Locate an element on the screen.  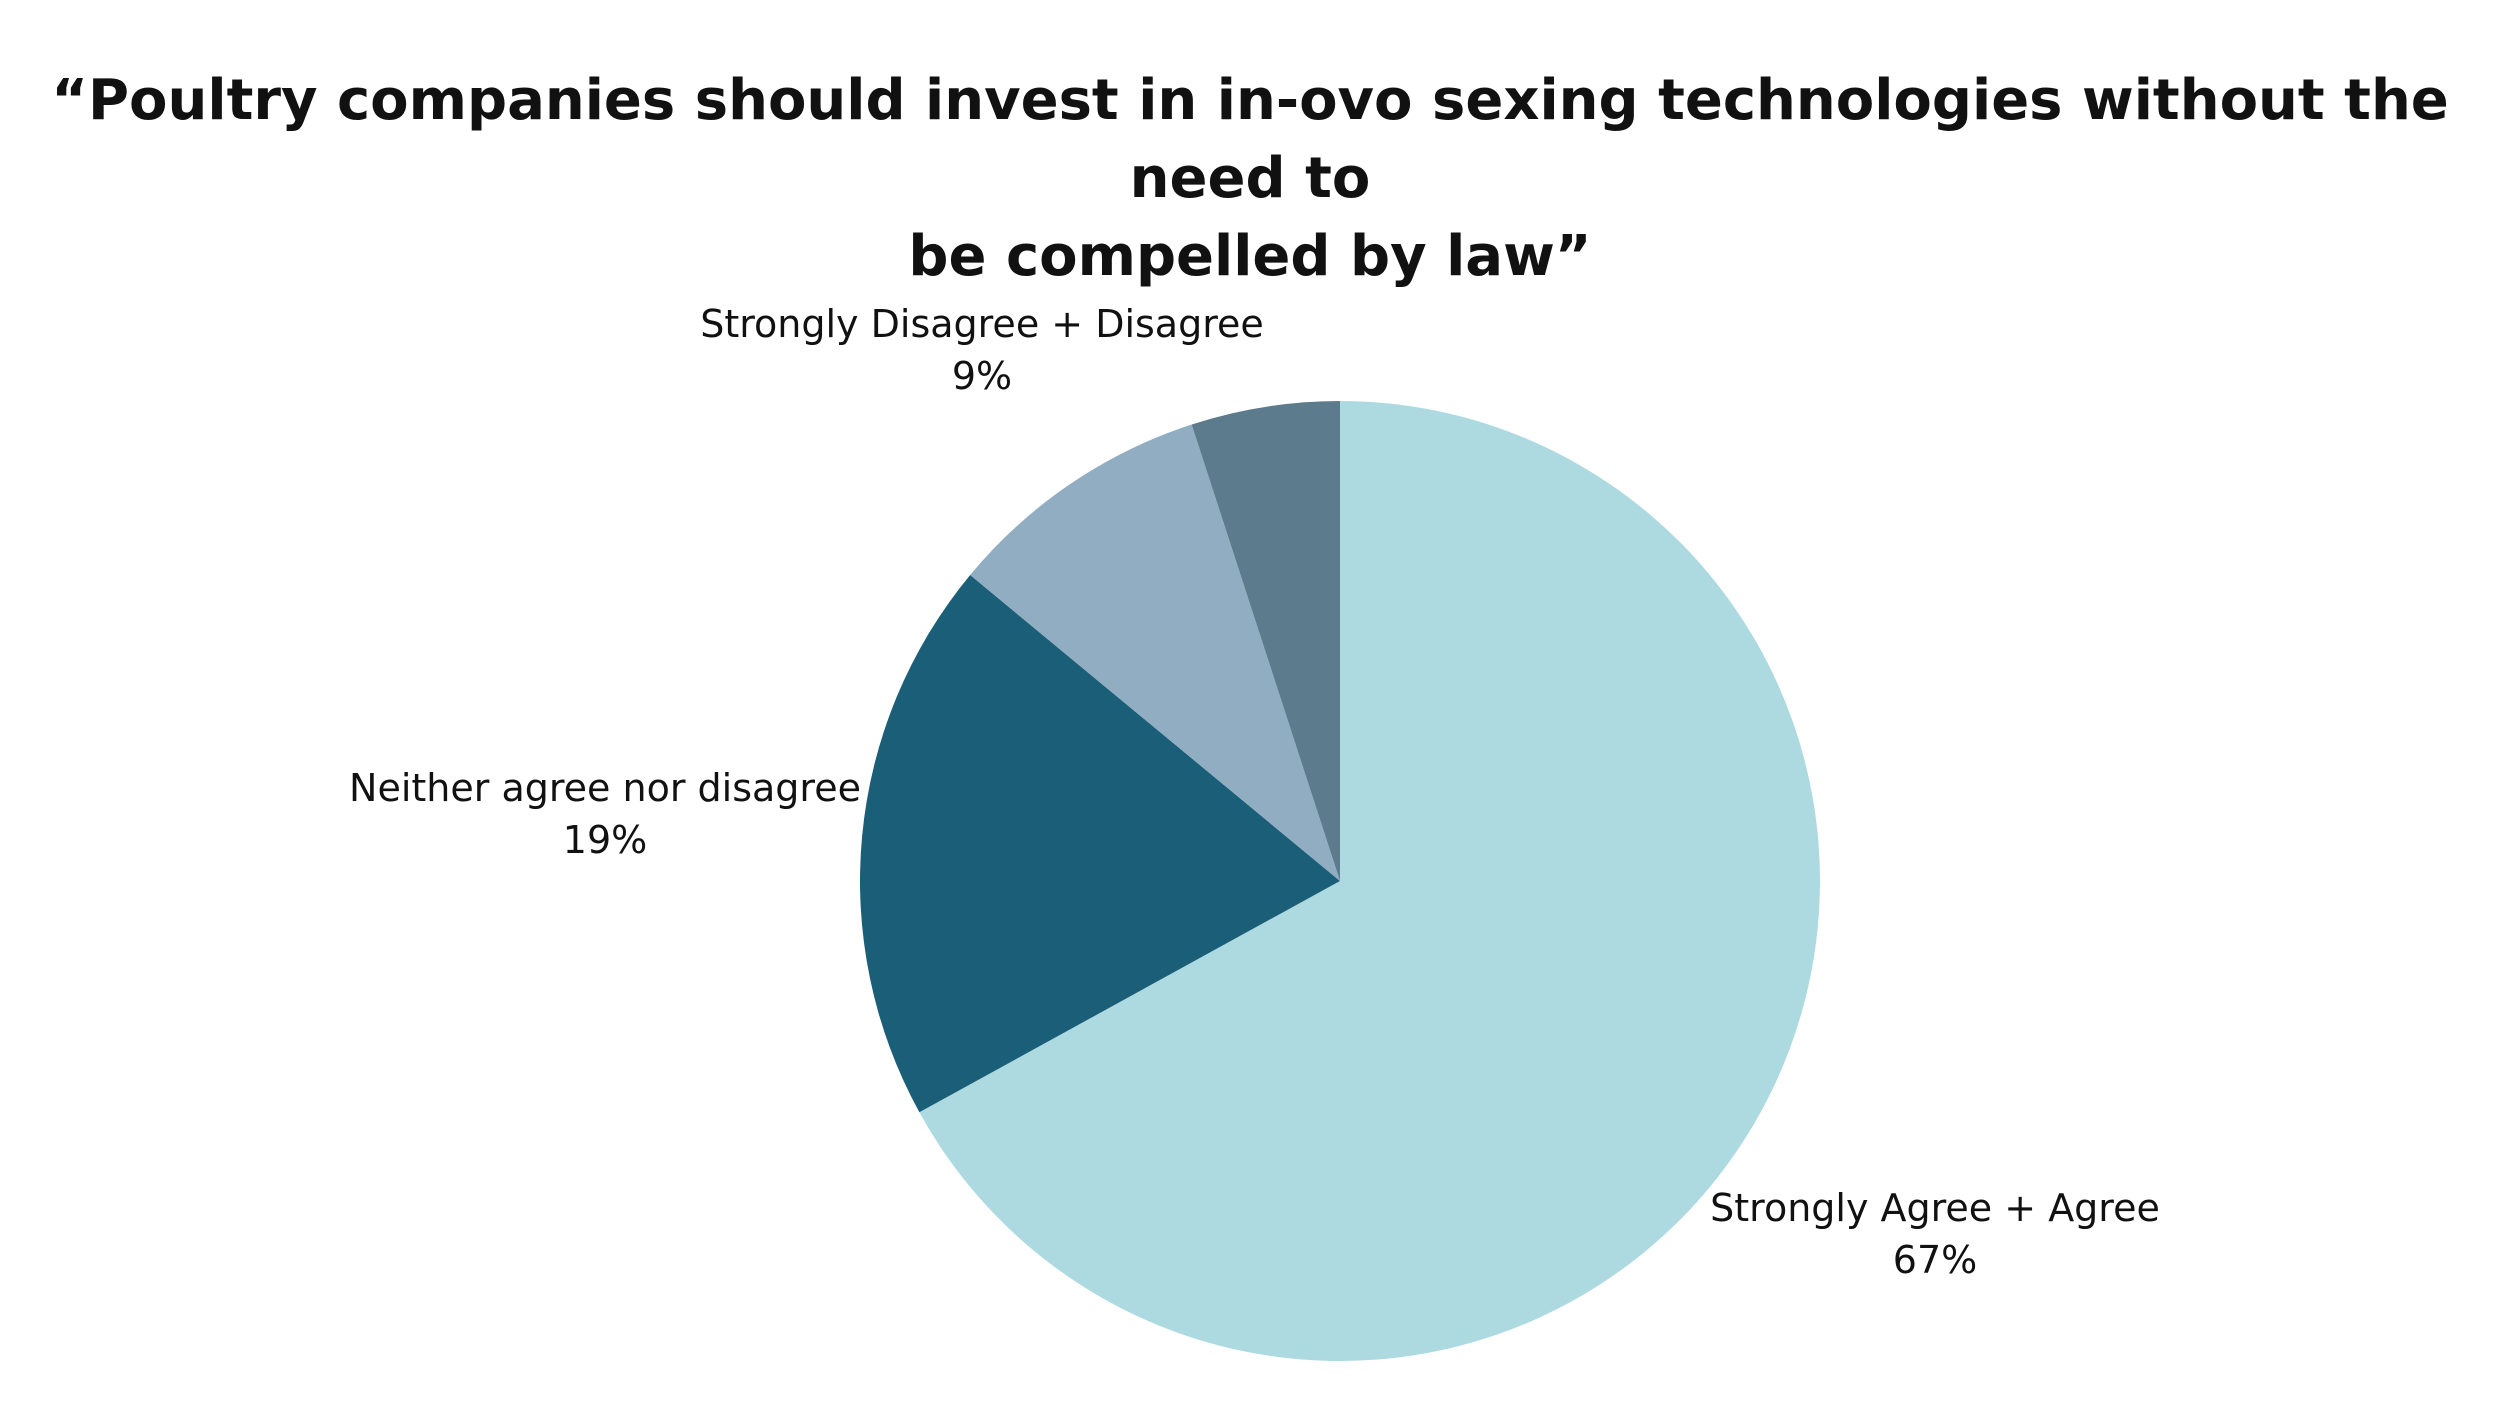
slice-label-neither: Neither agree nor disagree 19% is located at coordinates (605, 814).